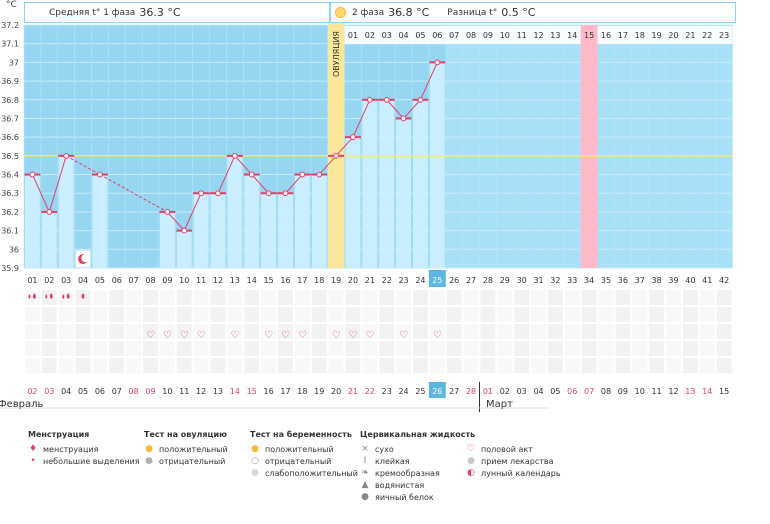 This screenshot has width=770, height=524. What do you see at coordinates (488, 35) in the screenshot?
I see `phase2-day-label: 09` at bounding box center [488, 35].